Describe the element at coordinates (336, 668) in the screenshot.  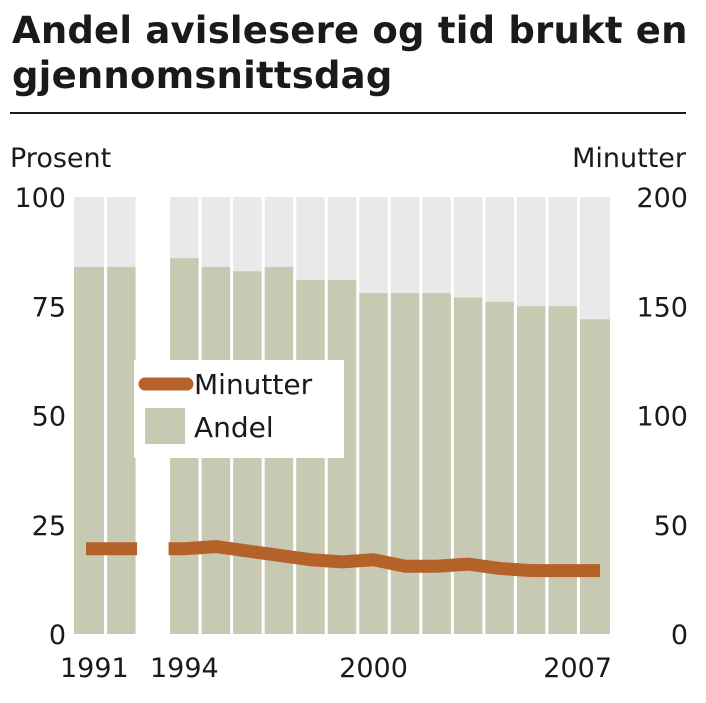
I see `x-axis-ticks: 1991 1994 2000 2007` at that location.